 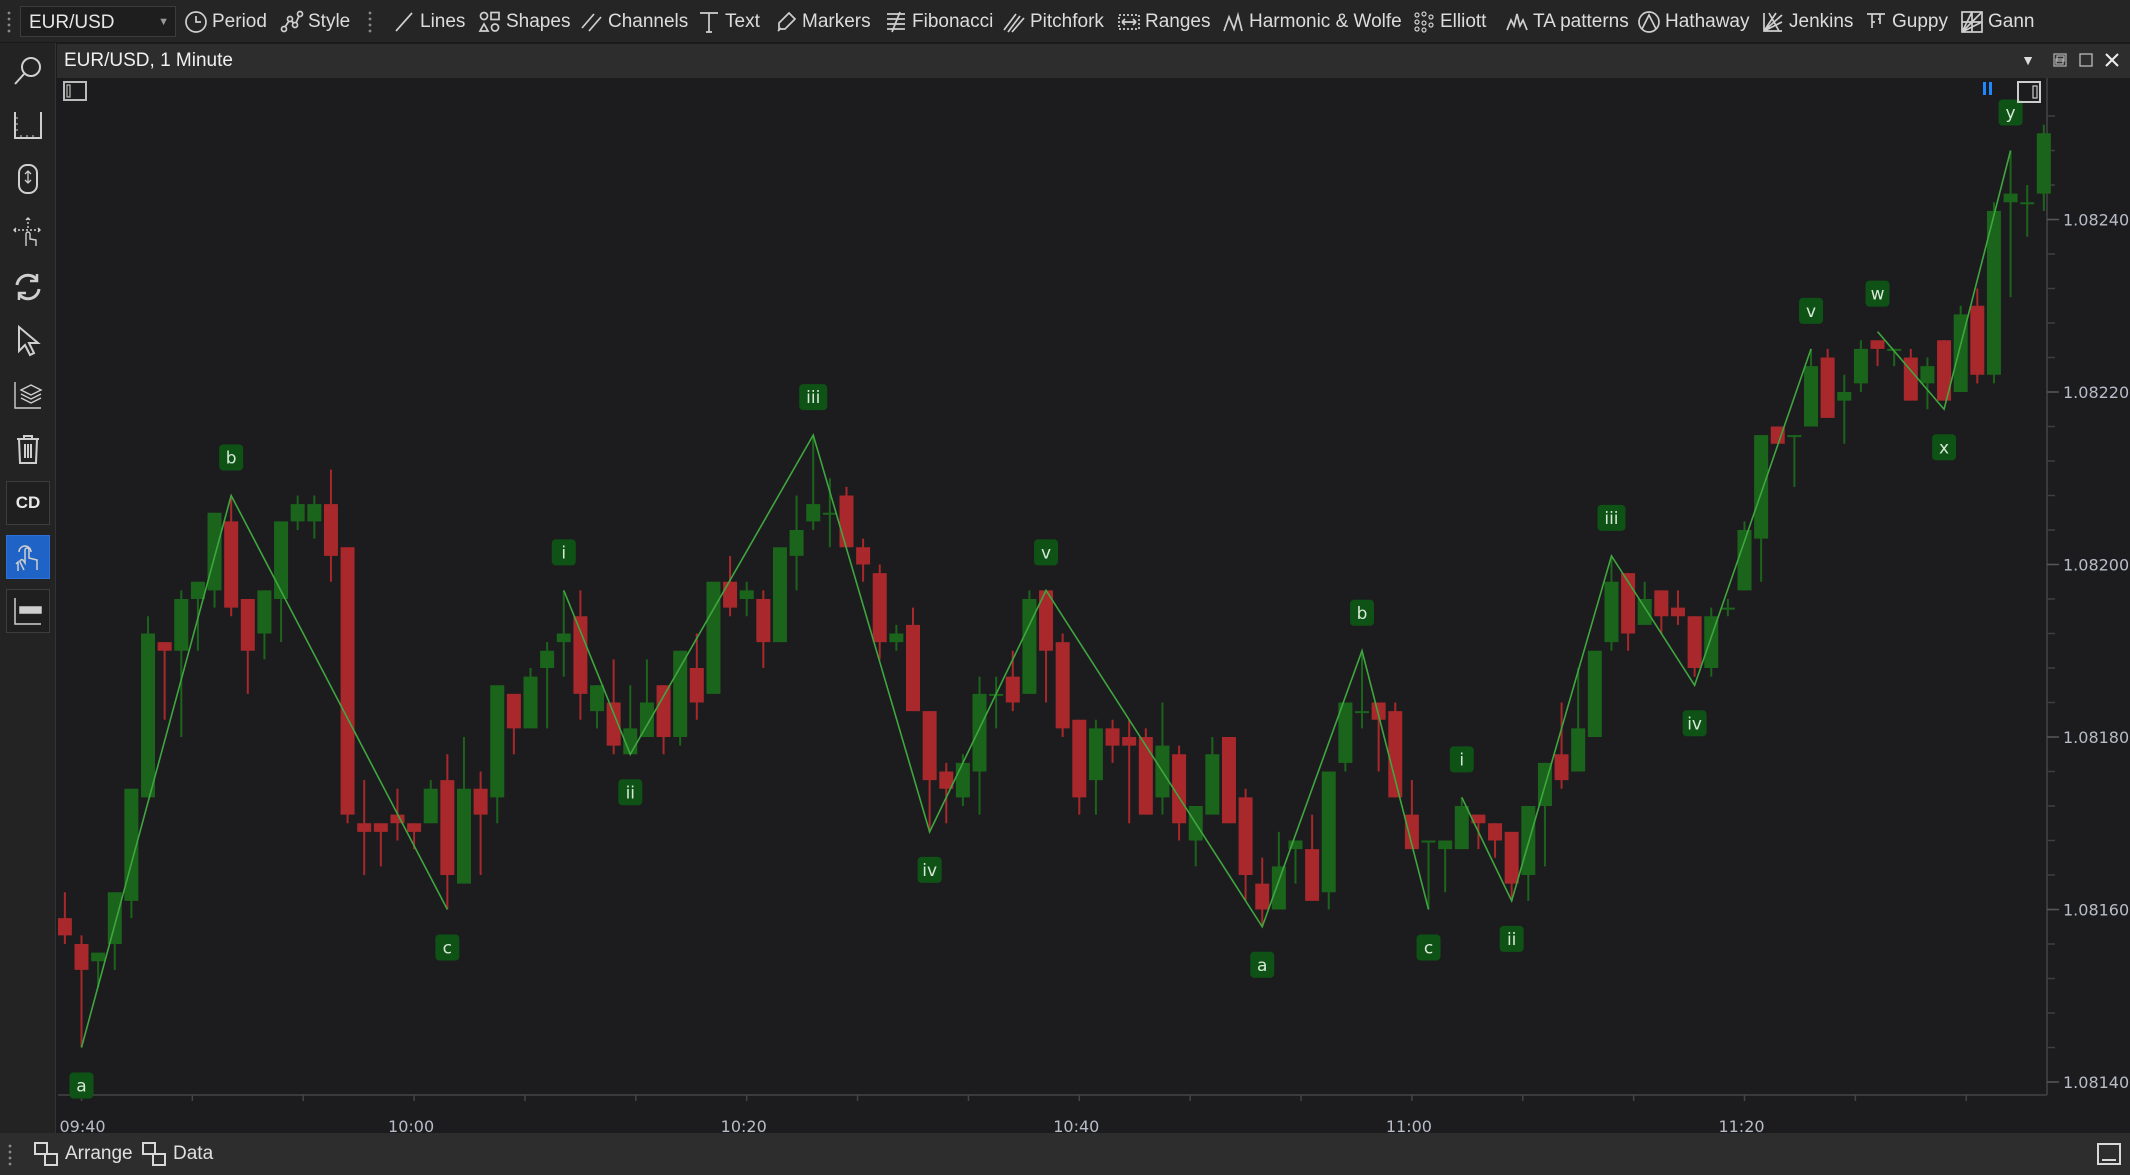 I want to click on candle-09:58, so click(x=380, y=845).